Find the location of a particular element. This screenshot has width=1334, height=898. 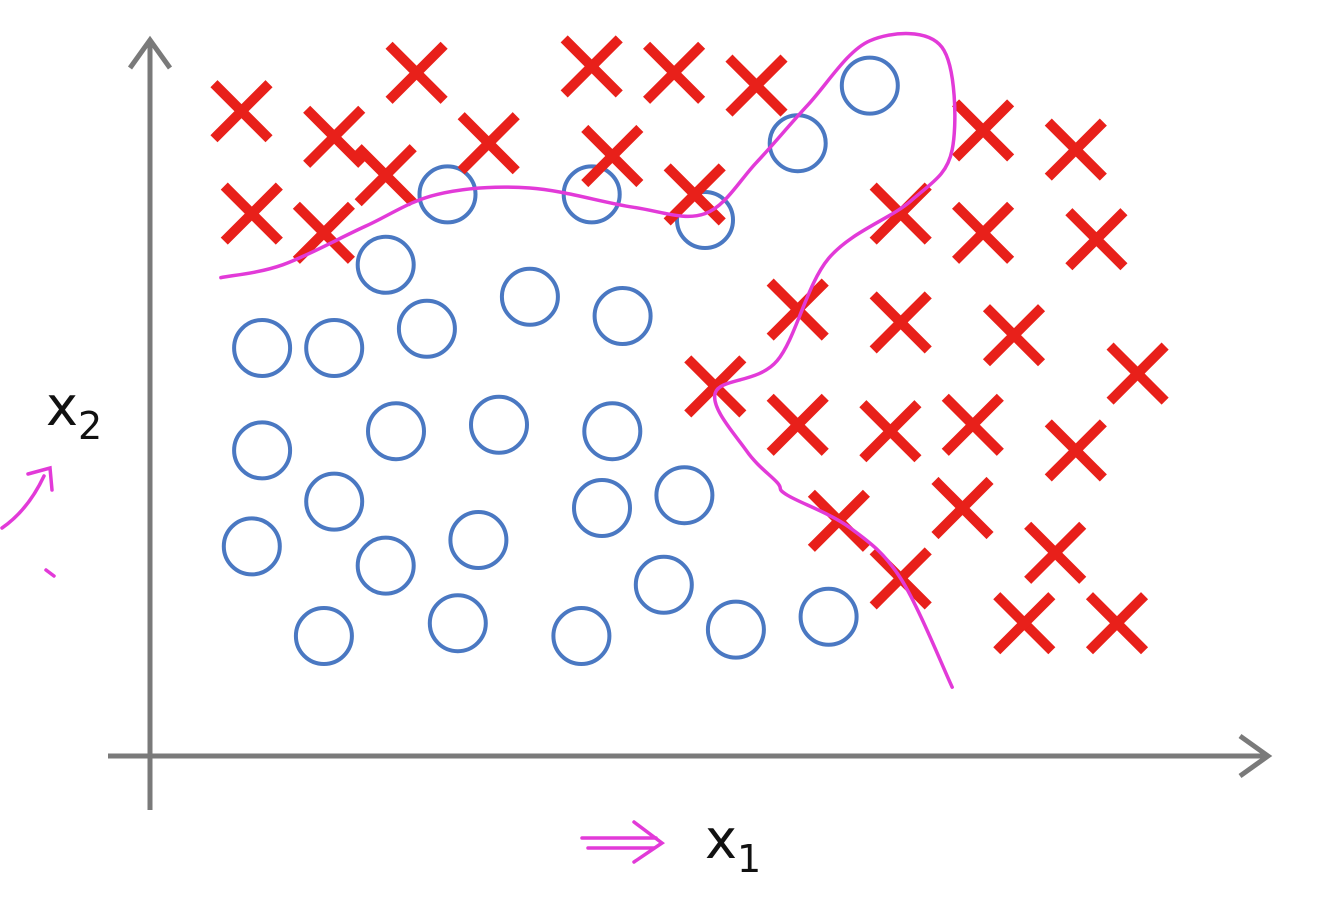

x-axis-arrowhead is located at coordinates (1255, 756).